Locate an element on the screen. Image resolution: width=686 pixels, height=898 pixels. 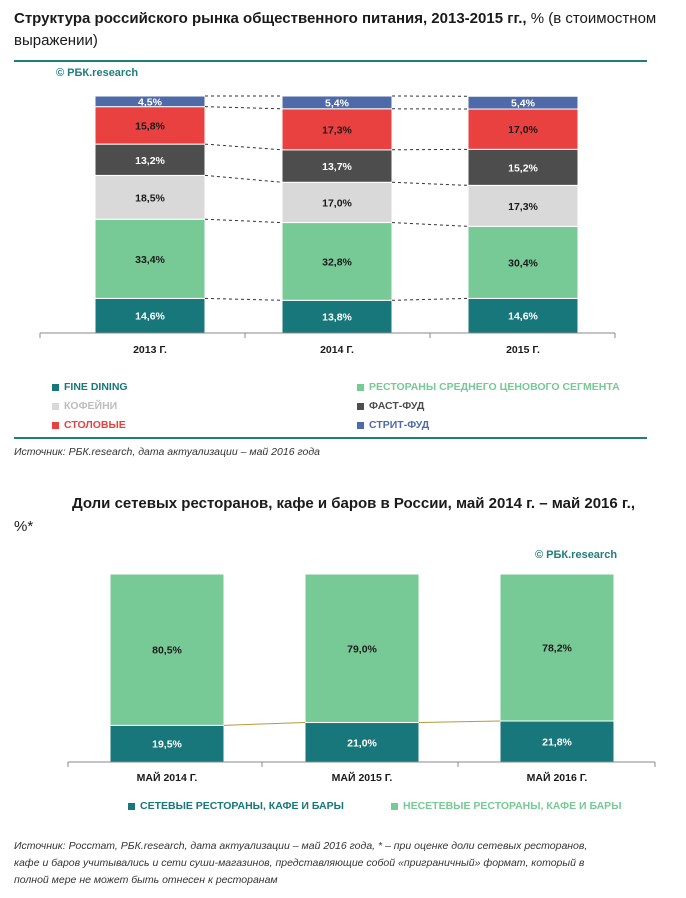
chart1-legend-item-3: КОФЕЙНИ is located at coordinates (84, 406).